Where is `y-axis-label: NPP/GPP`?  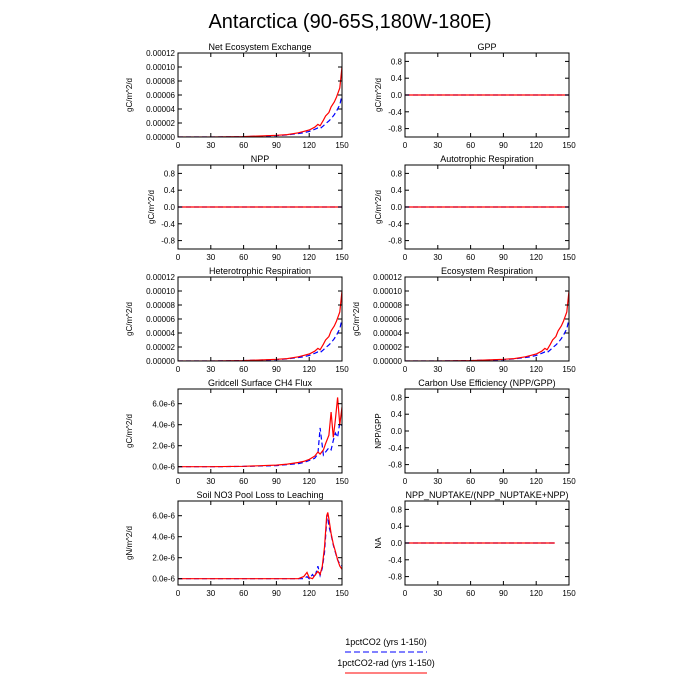 y-axis-label: NPP/GPP is located at coordinates (378, 431).